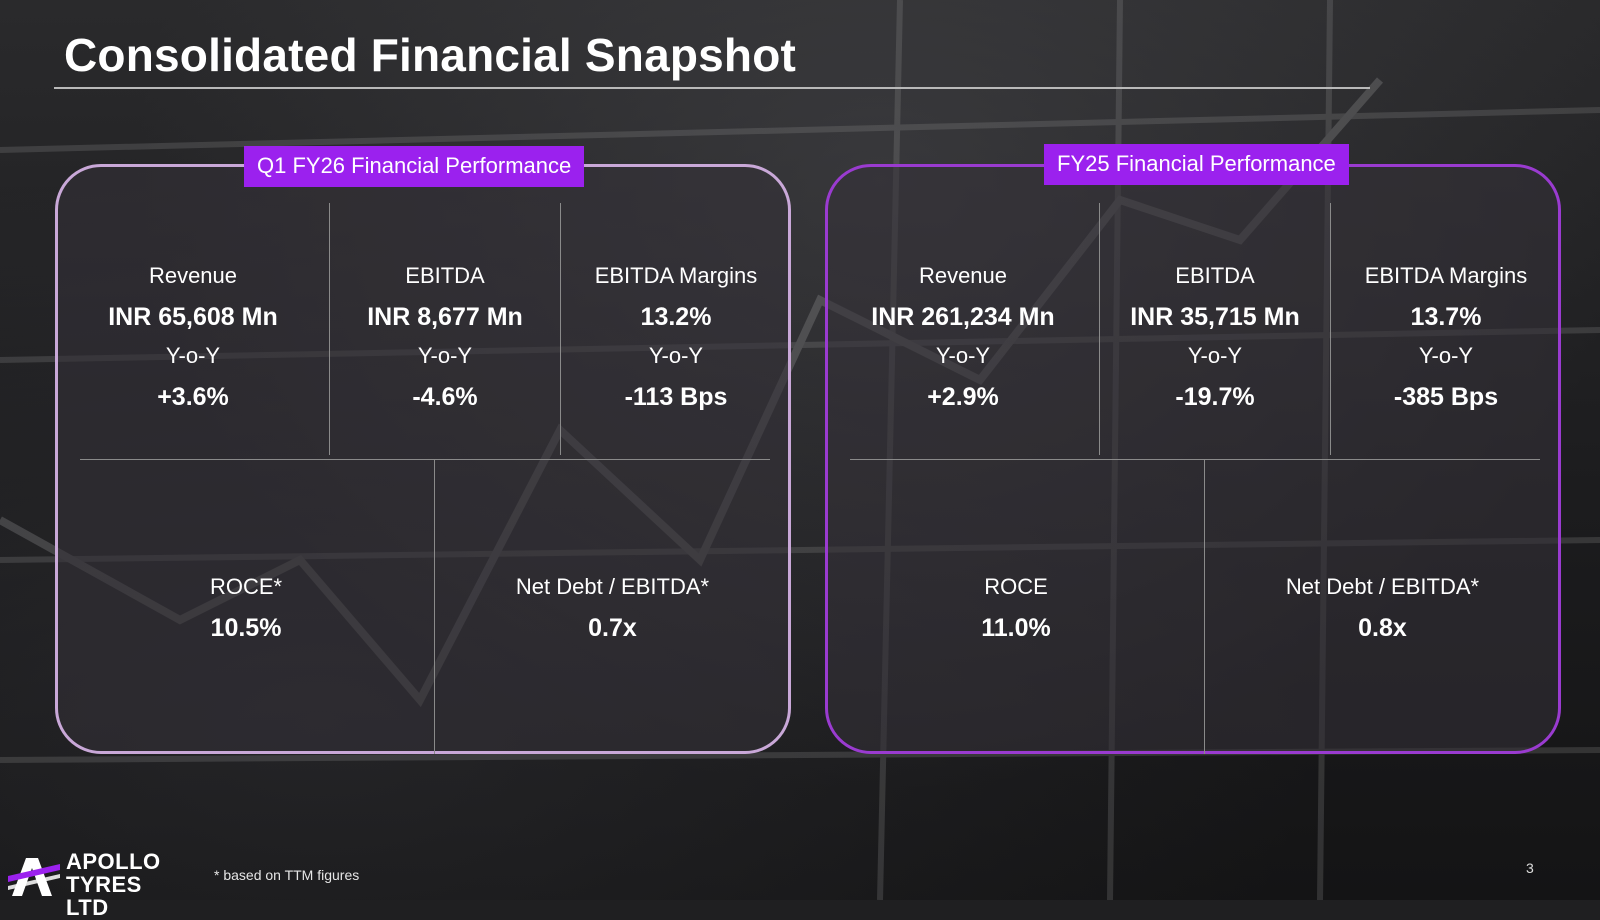  I want to click on q1-ebitda-metric: EBITDA INR 8,677 Mn Y-o-Y -4.6%, so click(445, 337).